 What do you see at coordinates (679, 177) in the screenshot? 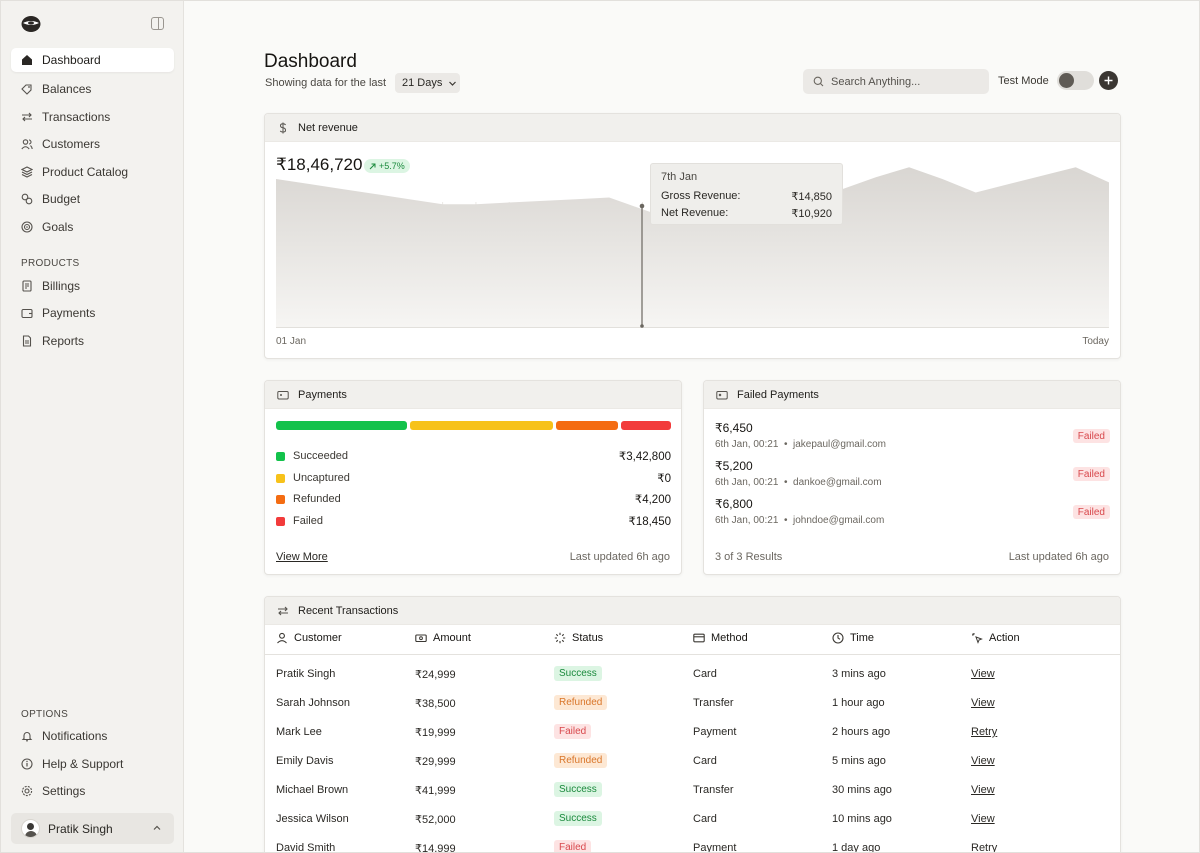
I see `tooltip-date: 7th Jan` at bounding box center [679, 177].